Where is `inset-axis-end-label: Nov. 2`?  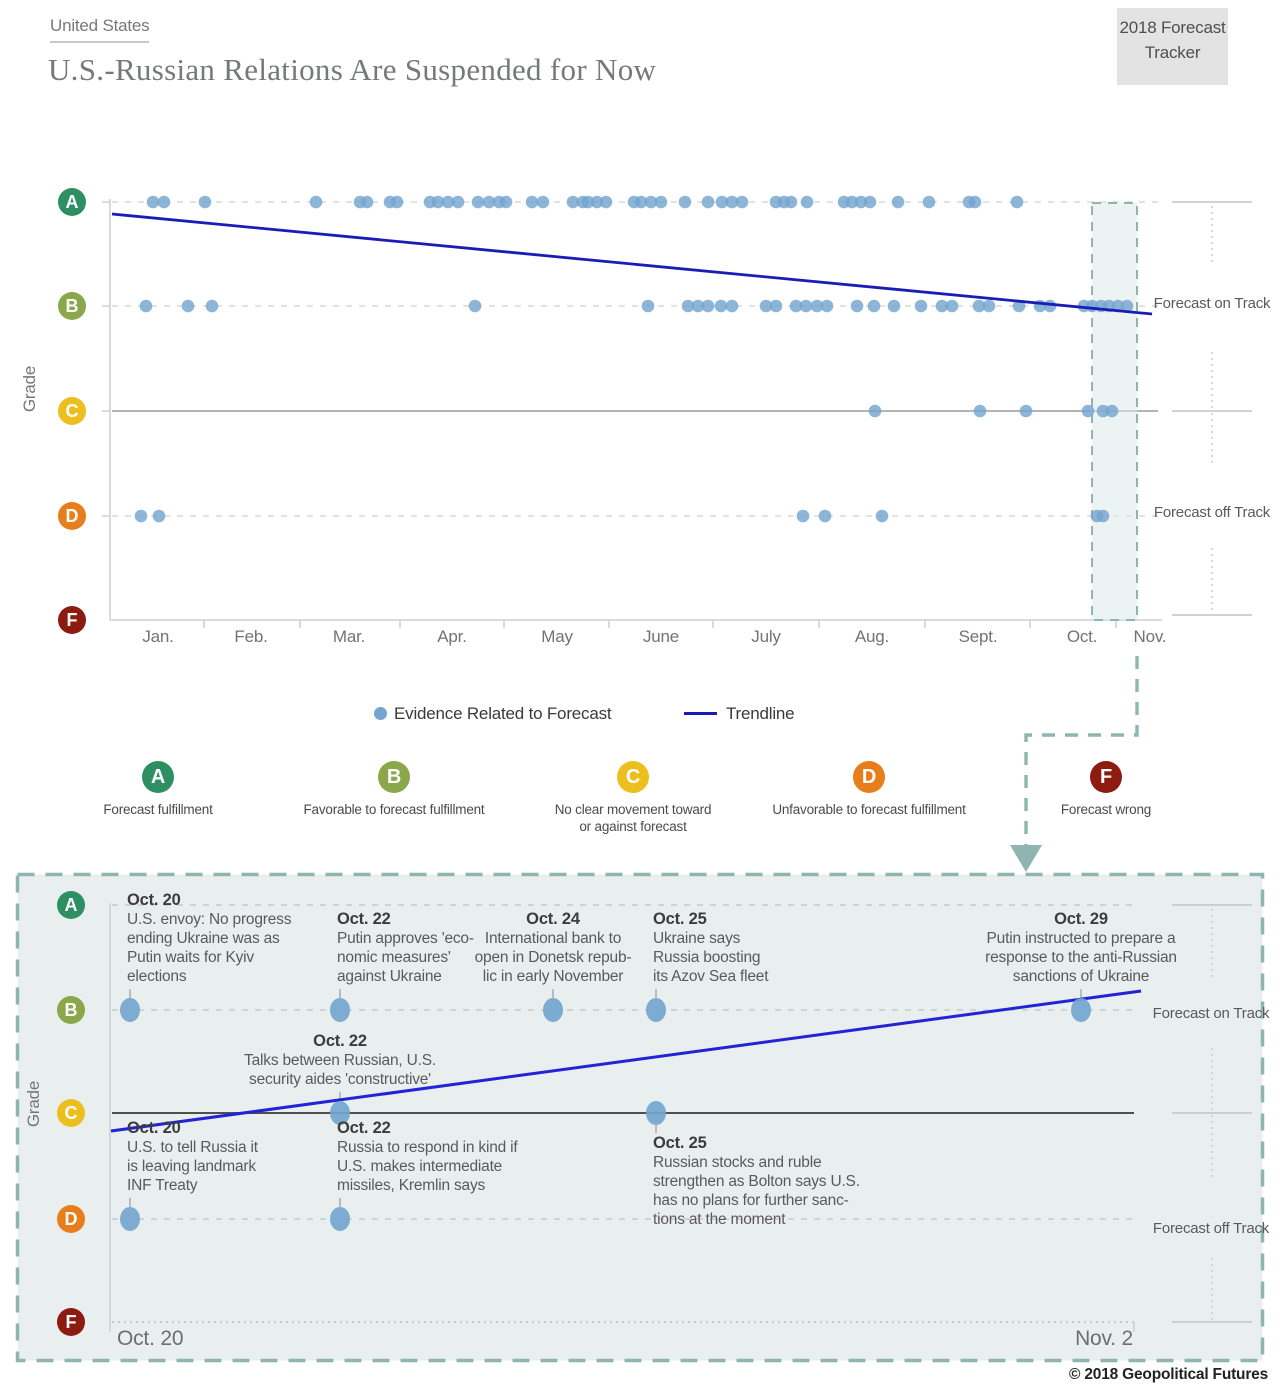 inset-axis-end-label: Nov. 2 is located at coordinates (1104, 1338).